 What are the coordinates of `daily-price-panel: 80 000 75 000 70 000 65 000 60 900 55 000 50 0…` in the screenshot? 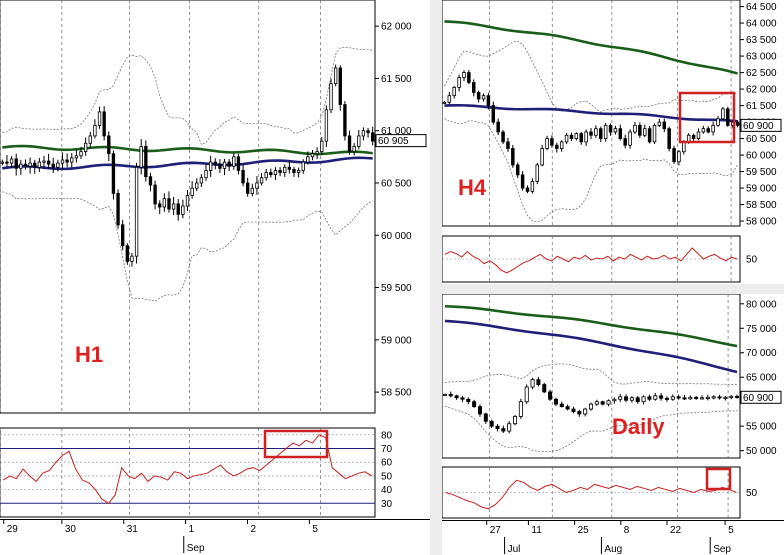 It's located at (613, 377).